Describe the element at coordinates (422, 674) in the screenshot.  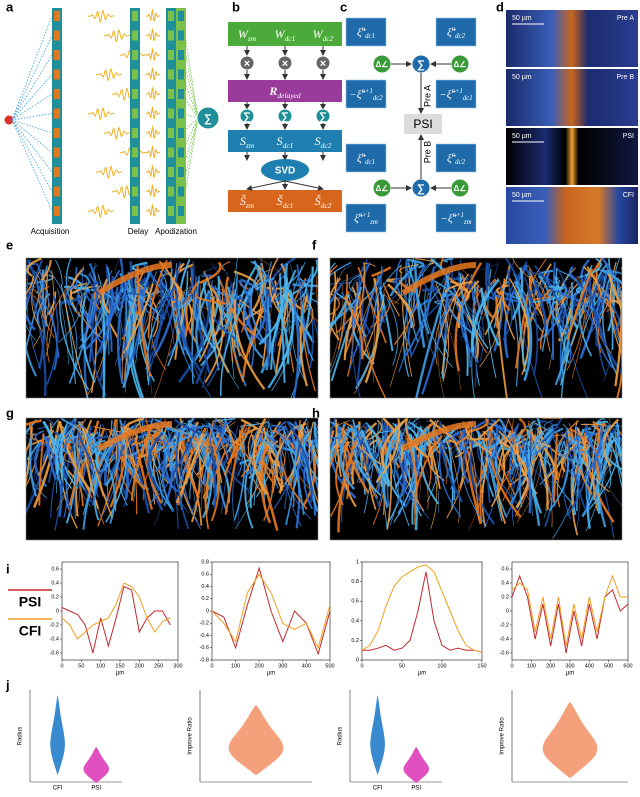
I see `x-axis-label: µm` at that location.